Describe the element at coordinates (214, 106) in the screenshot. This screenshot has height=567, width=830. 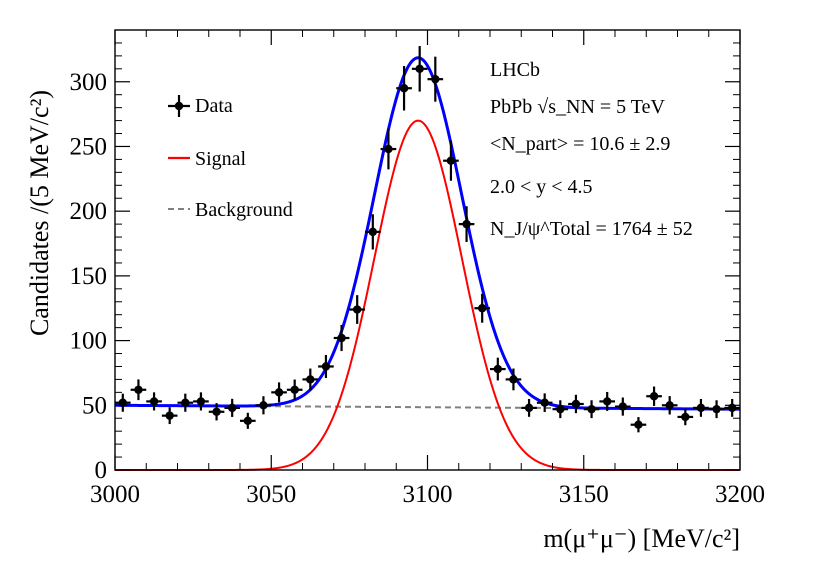
I see `legend-label-data: Data` at that location.